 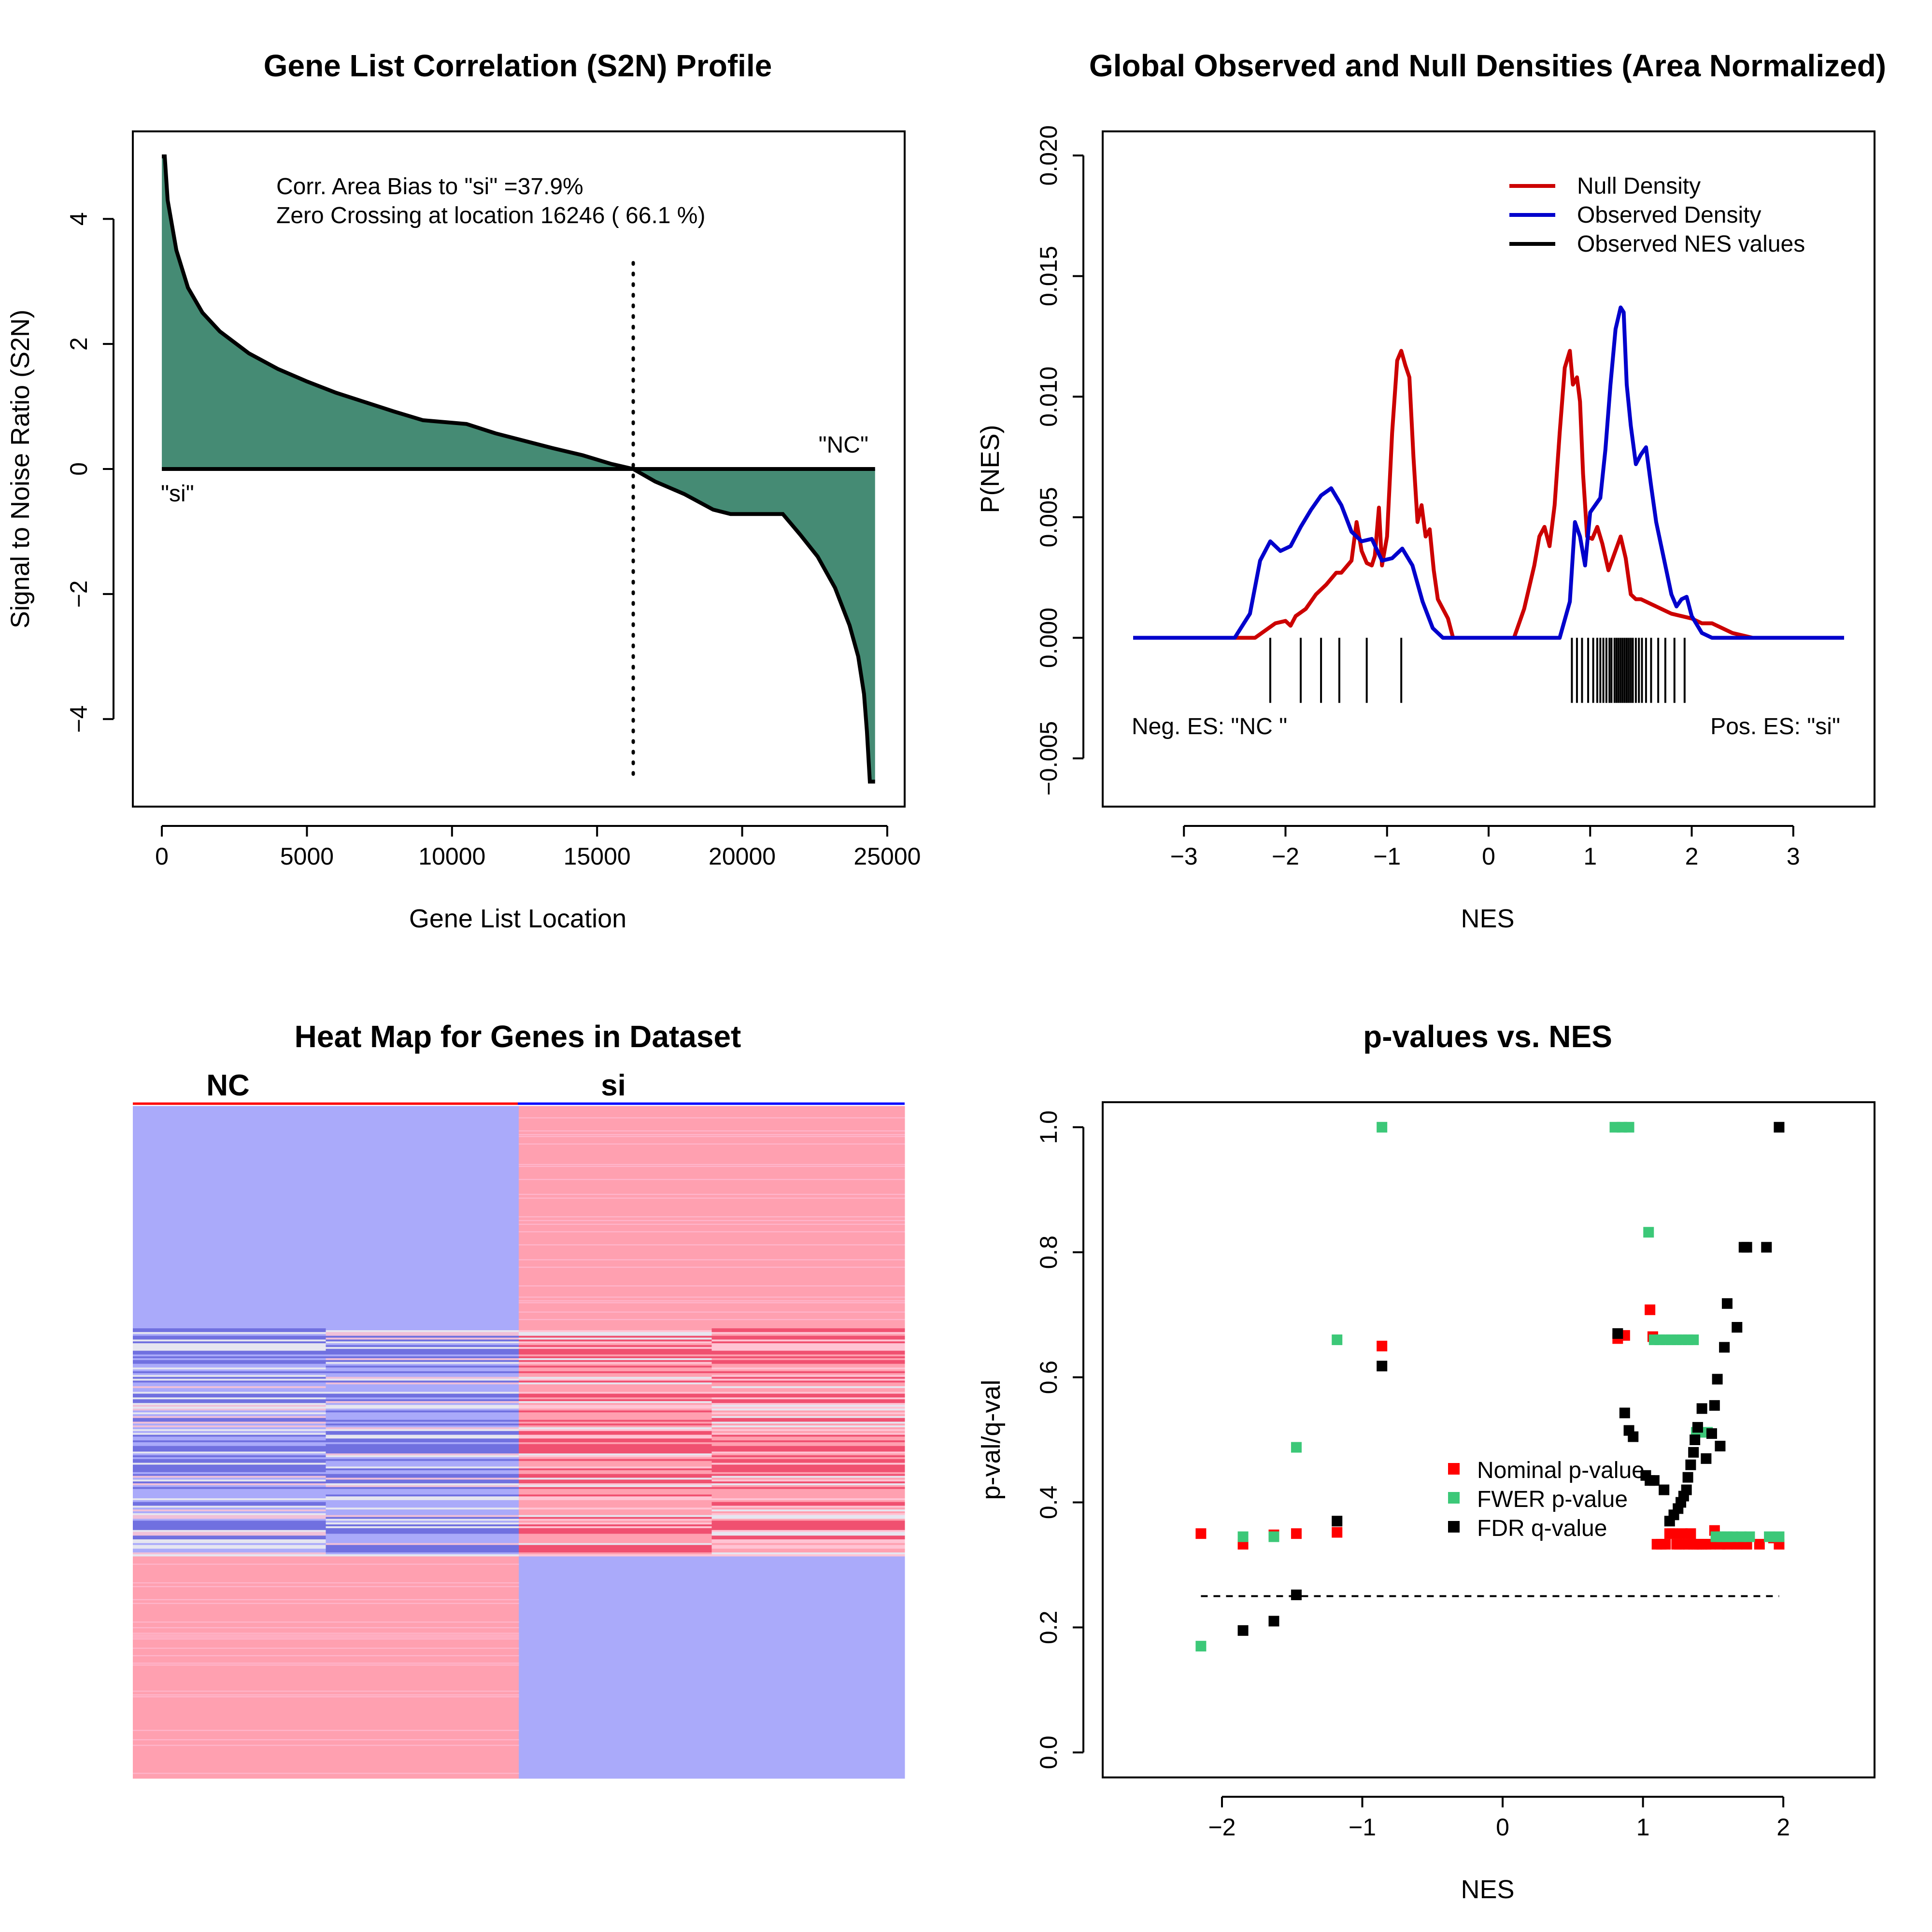 I want to click on pos-es-label: Pos. ES: "si", so click(x=1775, y=726).